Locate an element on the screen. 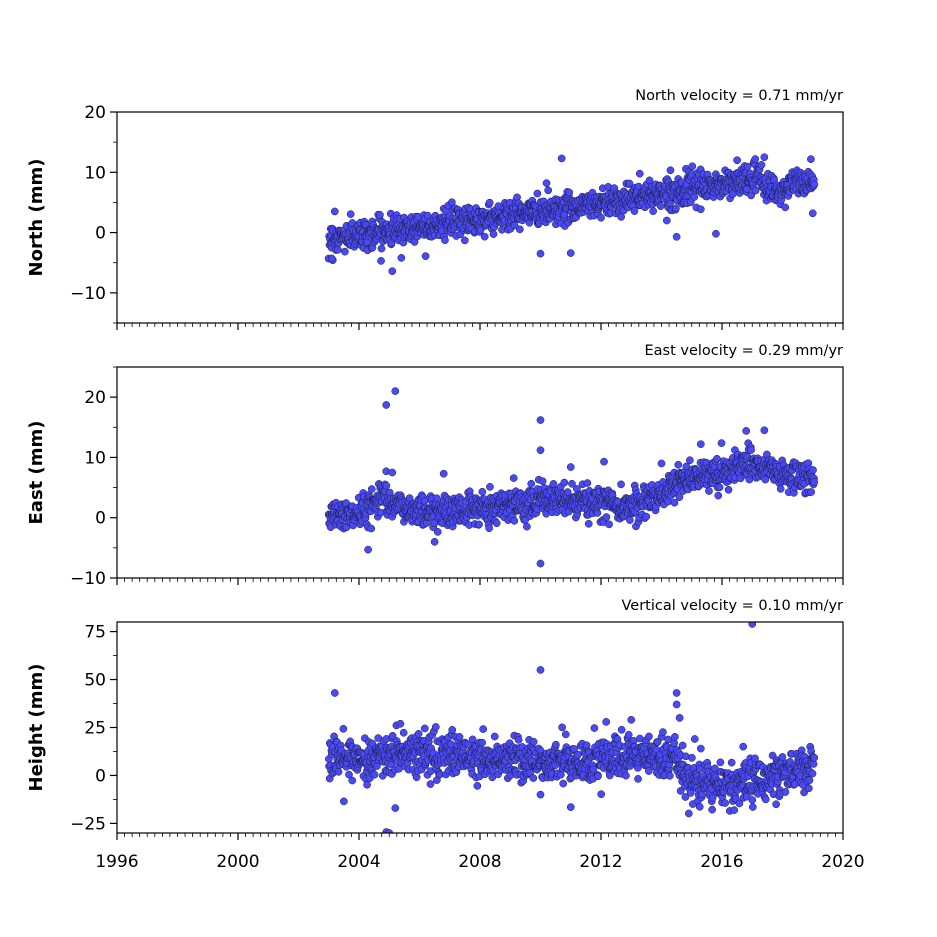 This screenshot has width=937, height=937. y-tick-label: 20 is located at coordinates (95, 398).